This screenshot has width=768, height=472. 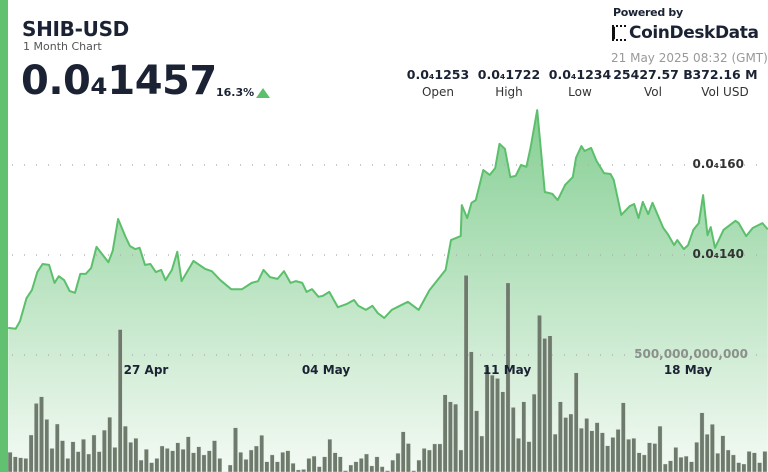 What do you see at coordinates (509, 92) in the screenshot?
I see `stat-label: High` at bounding box center [509, 92].